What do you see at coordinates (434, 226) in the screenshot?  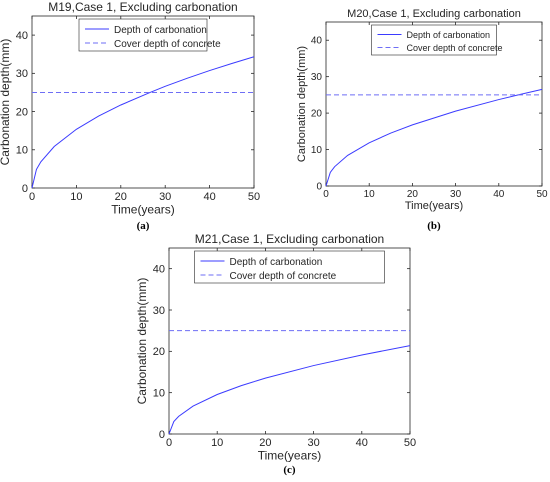 I see `panel-label: (b)` at bounding box center [434, 226].